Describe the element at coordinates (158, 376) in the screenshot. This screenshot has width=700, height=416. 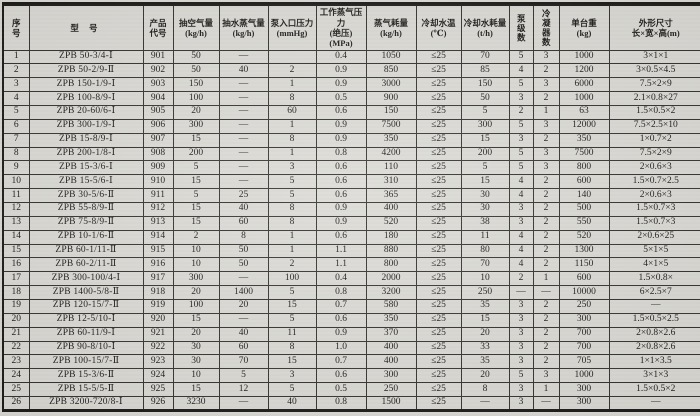
I see `cell-code: 924` at that location.